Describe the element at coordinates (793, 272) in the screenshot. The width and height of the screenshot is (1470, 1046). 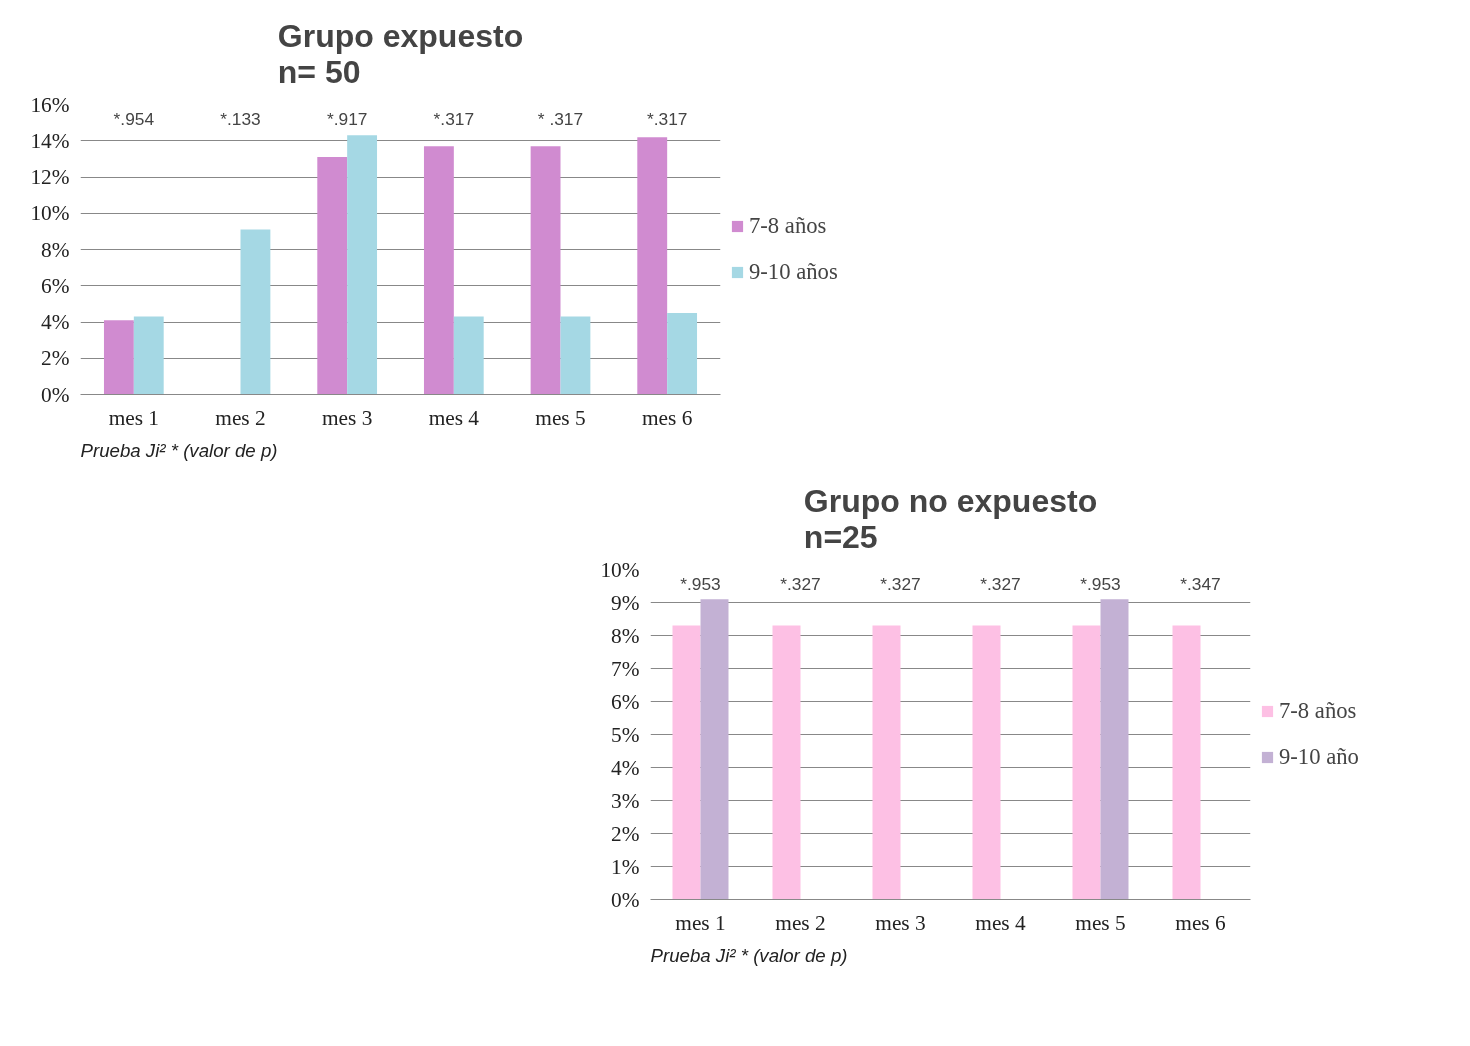
I see `legend-label: 9-10 años` at that location.